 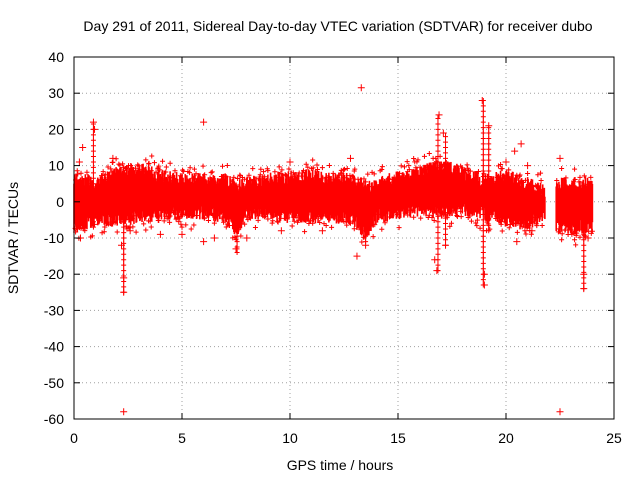 I want to click on y-tick-label: 0, so click(x=60, y=202).